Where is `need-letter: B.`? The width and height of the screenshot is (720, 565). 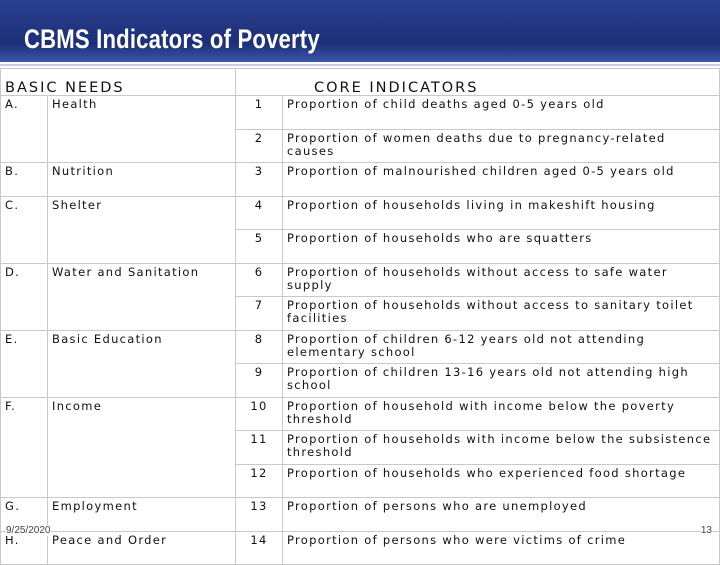 need-letter: B. is located at coordinates (24, 179).